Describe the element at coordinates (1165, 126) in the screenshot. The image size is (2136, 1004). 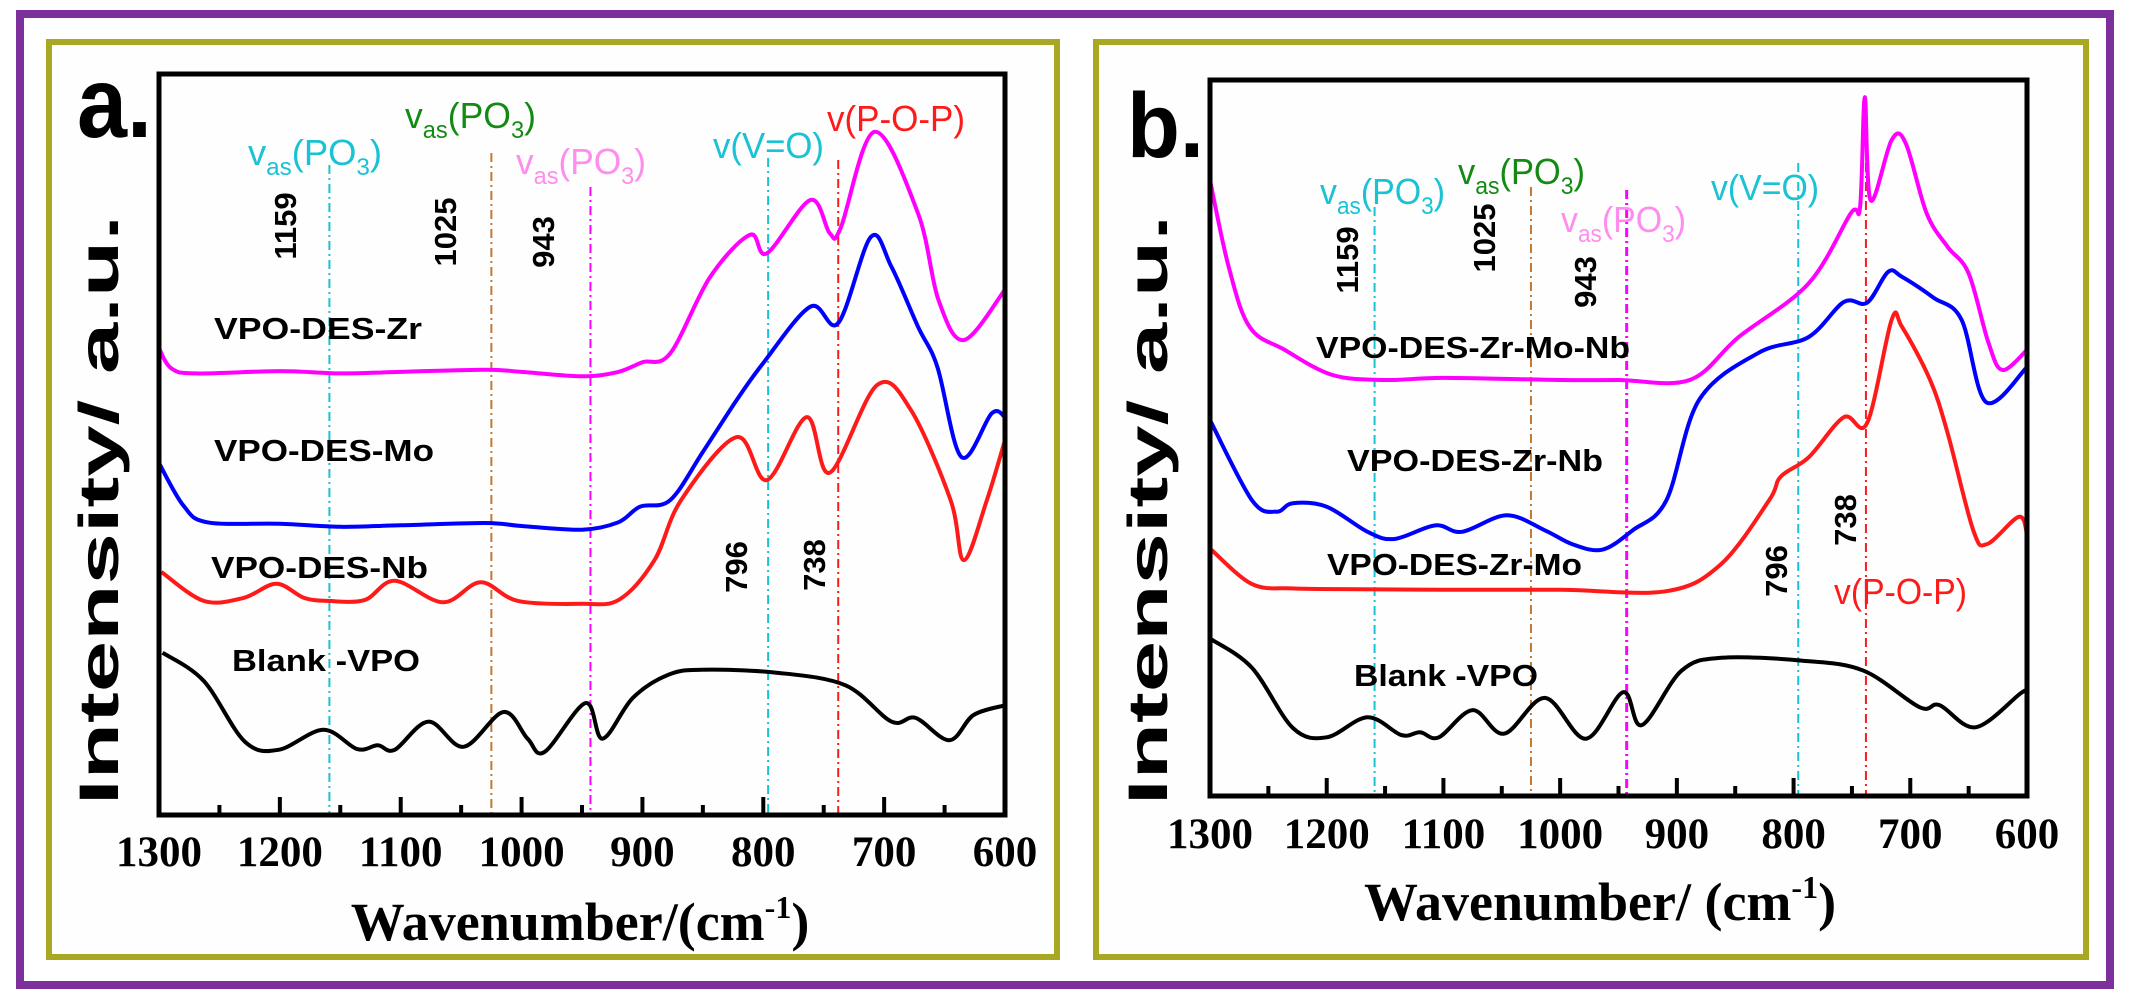
I see `panel-letter: b.` at that location.